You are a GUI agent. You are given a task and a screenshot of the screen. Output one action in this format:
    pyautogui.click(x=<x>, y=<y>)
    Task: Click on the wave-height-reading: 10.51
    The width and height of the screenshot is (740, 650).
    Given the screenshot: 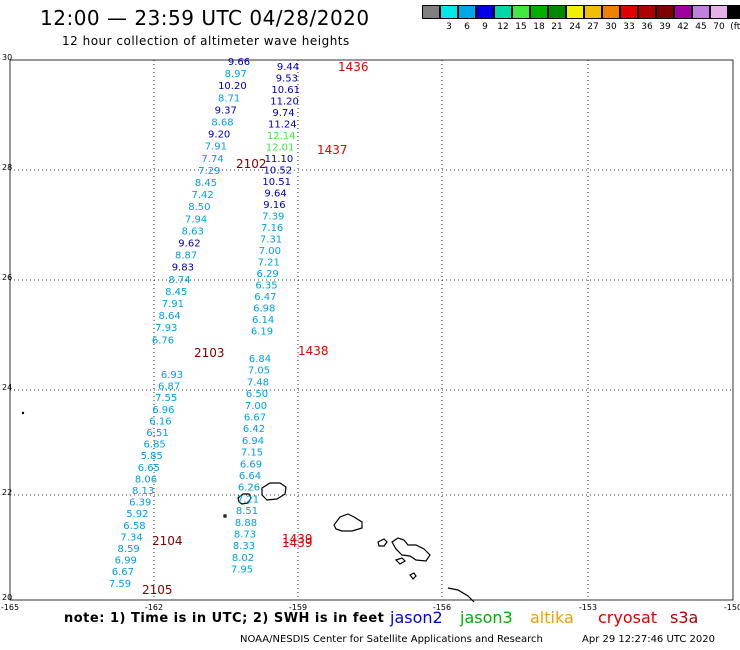 What is the action you would take?
    pyautogui.click(x=276, y=182)
    